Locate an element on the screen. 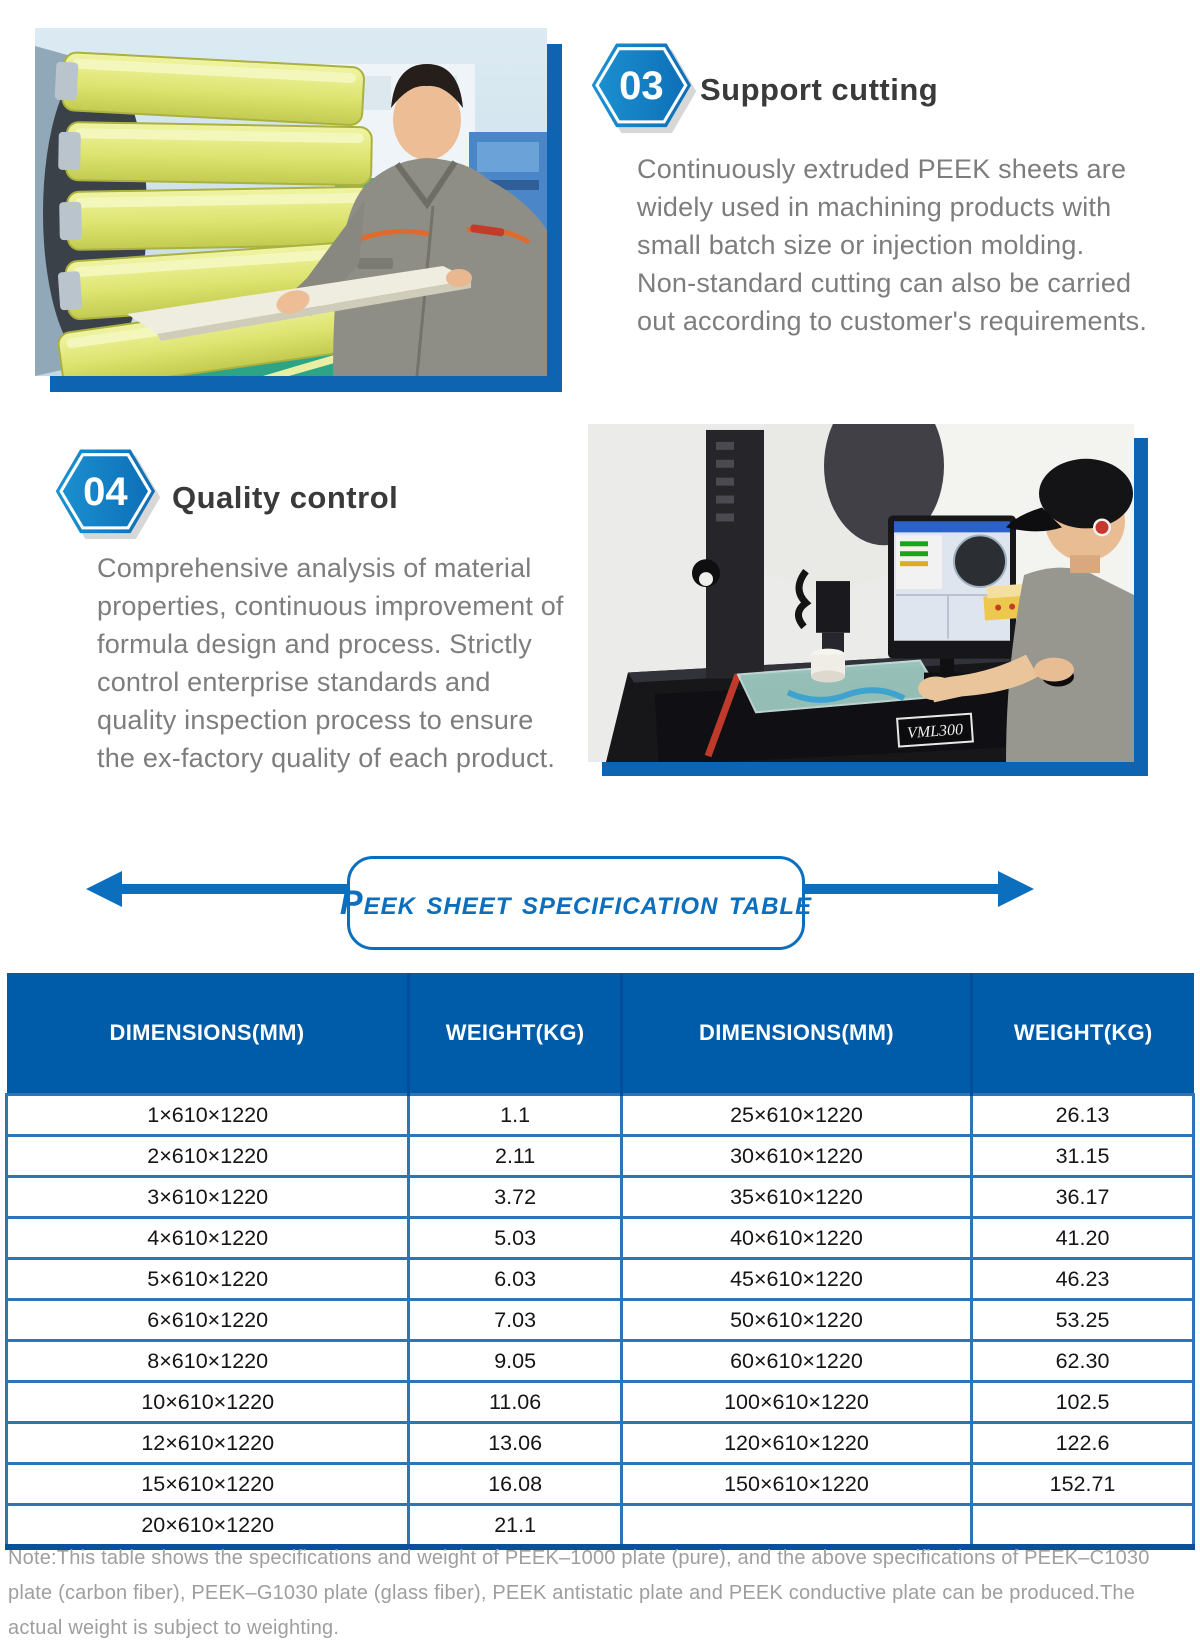 This screenshot has height=1646, width=1200. machine-model-label: VML300 is located at coordinates (935, 731).